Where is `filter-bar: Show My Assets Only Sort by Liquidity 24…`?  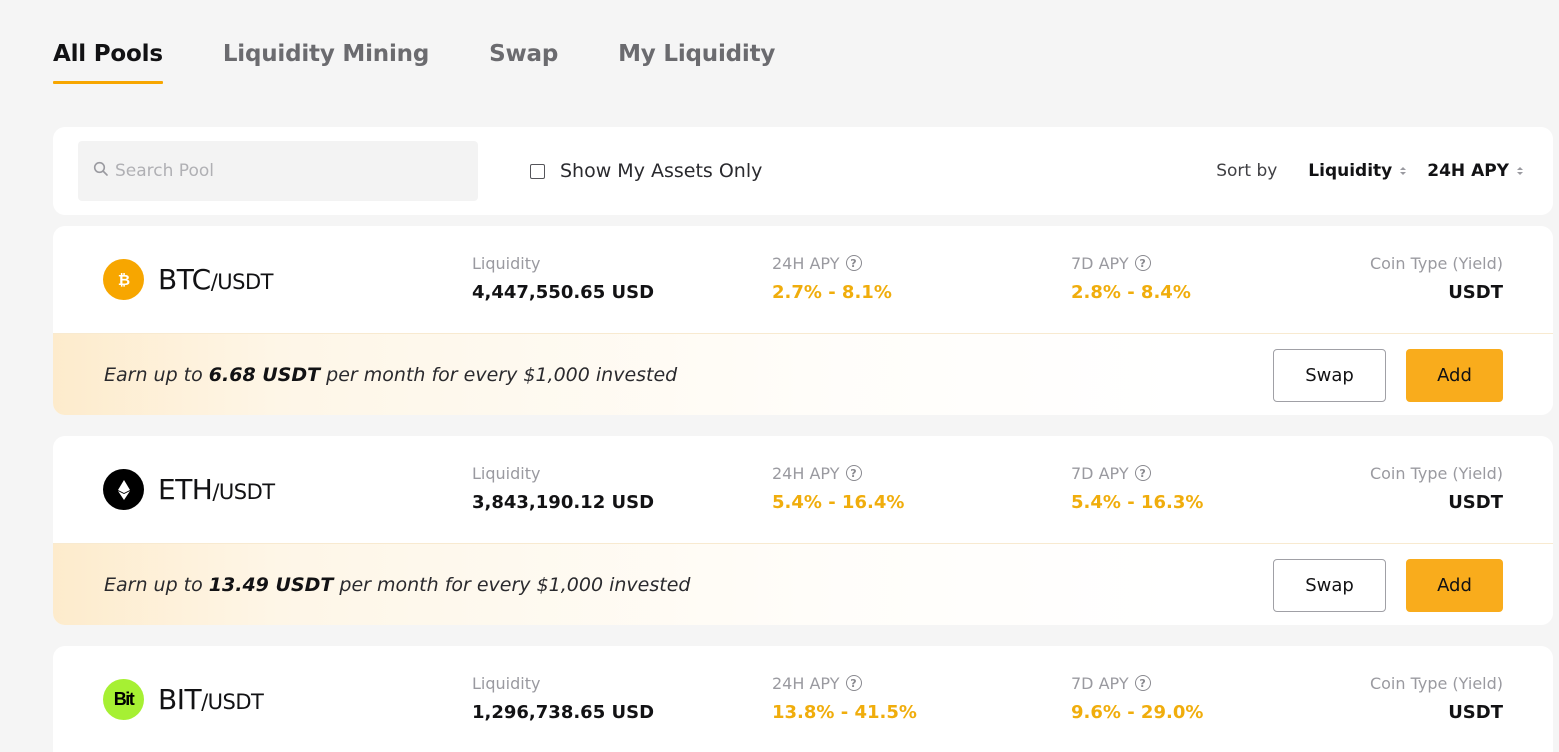
filter-bar: Show My Assets Only Sort by Liquidity 24… is located at coordinates (803, 171).